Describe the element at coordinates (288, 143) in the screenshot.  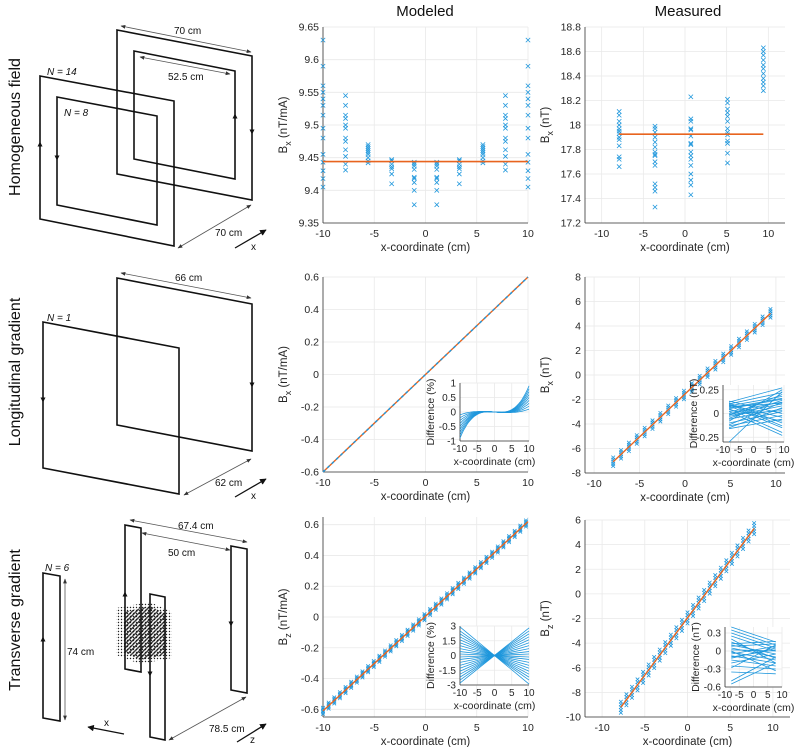
I see `y-axis-label-subscript: x` at that location.